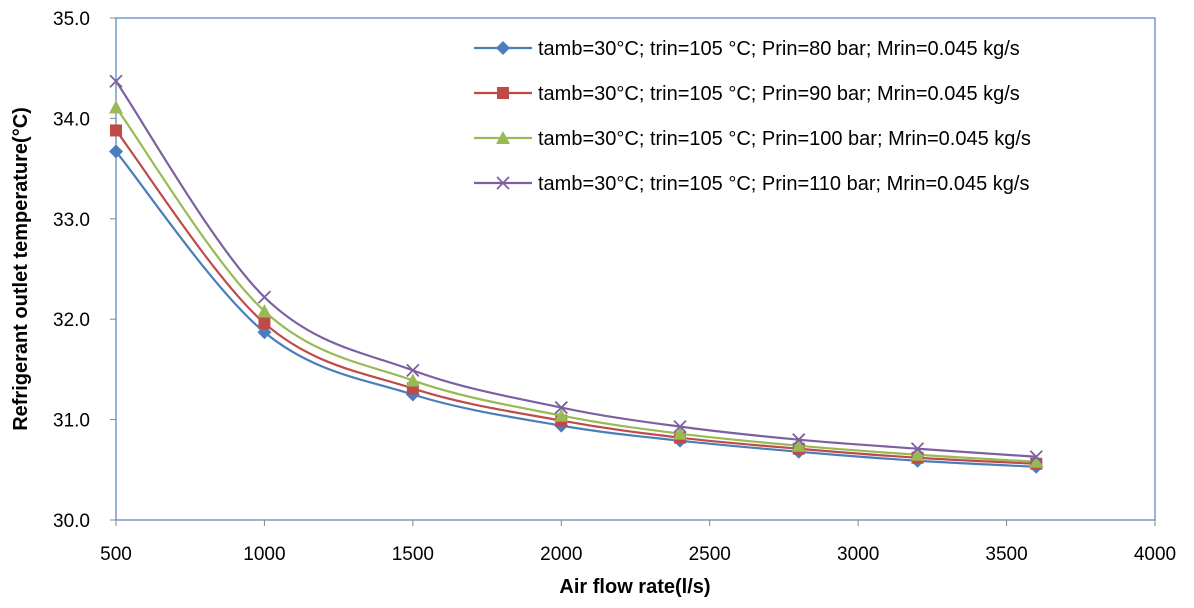 The image size is (1194, 608). What do you see at coordinates (84, 270) in the screenshot?
I see `y-axis: 30.0 31.0 32.0 33.0 34.0 35.0` at bounding box center [84, 270].